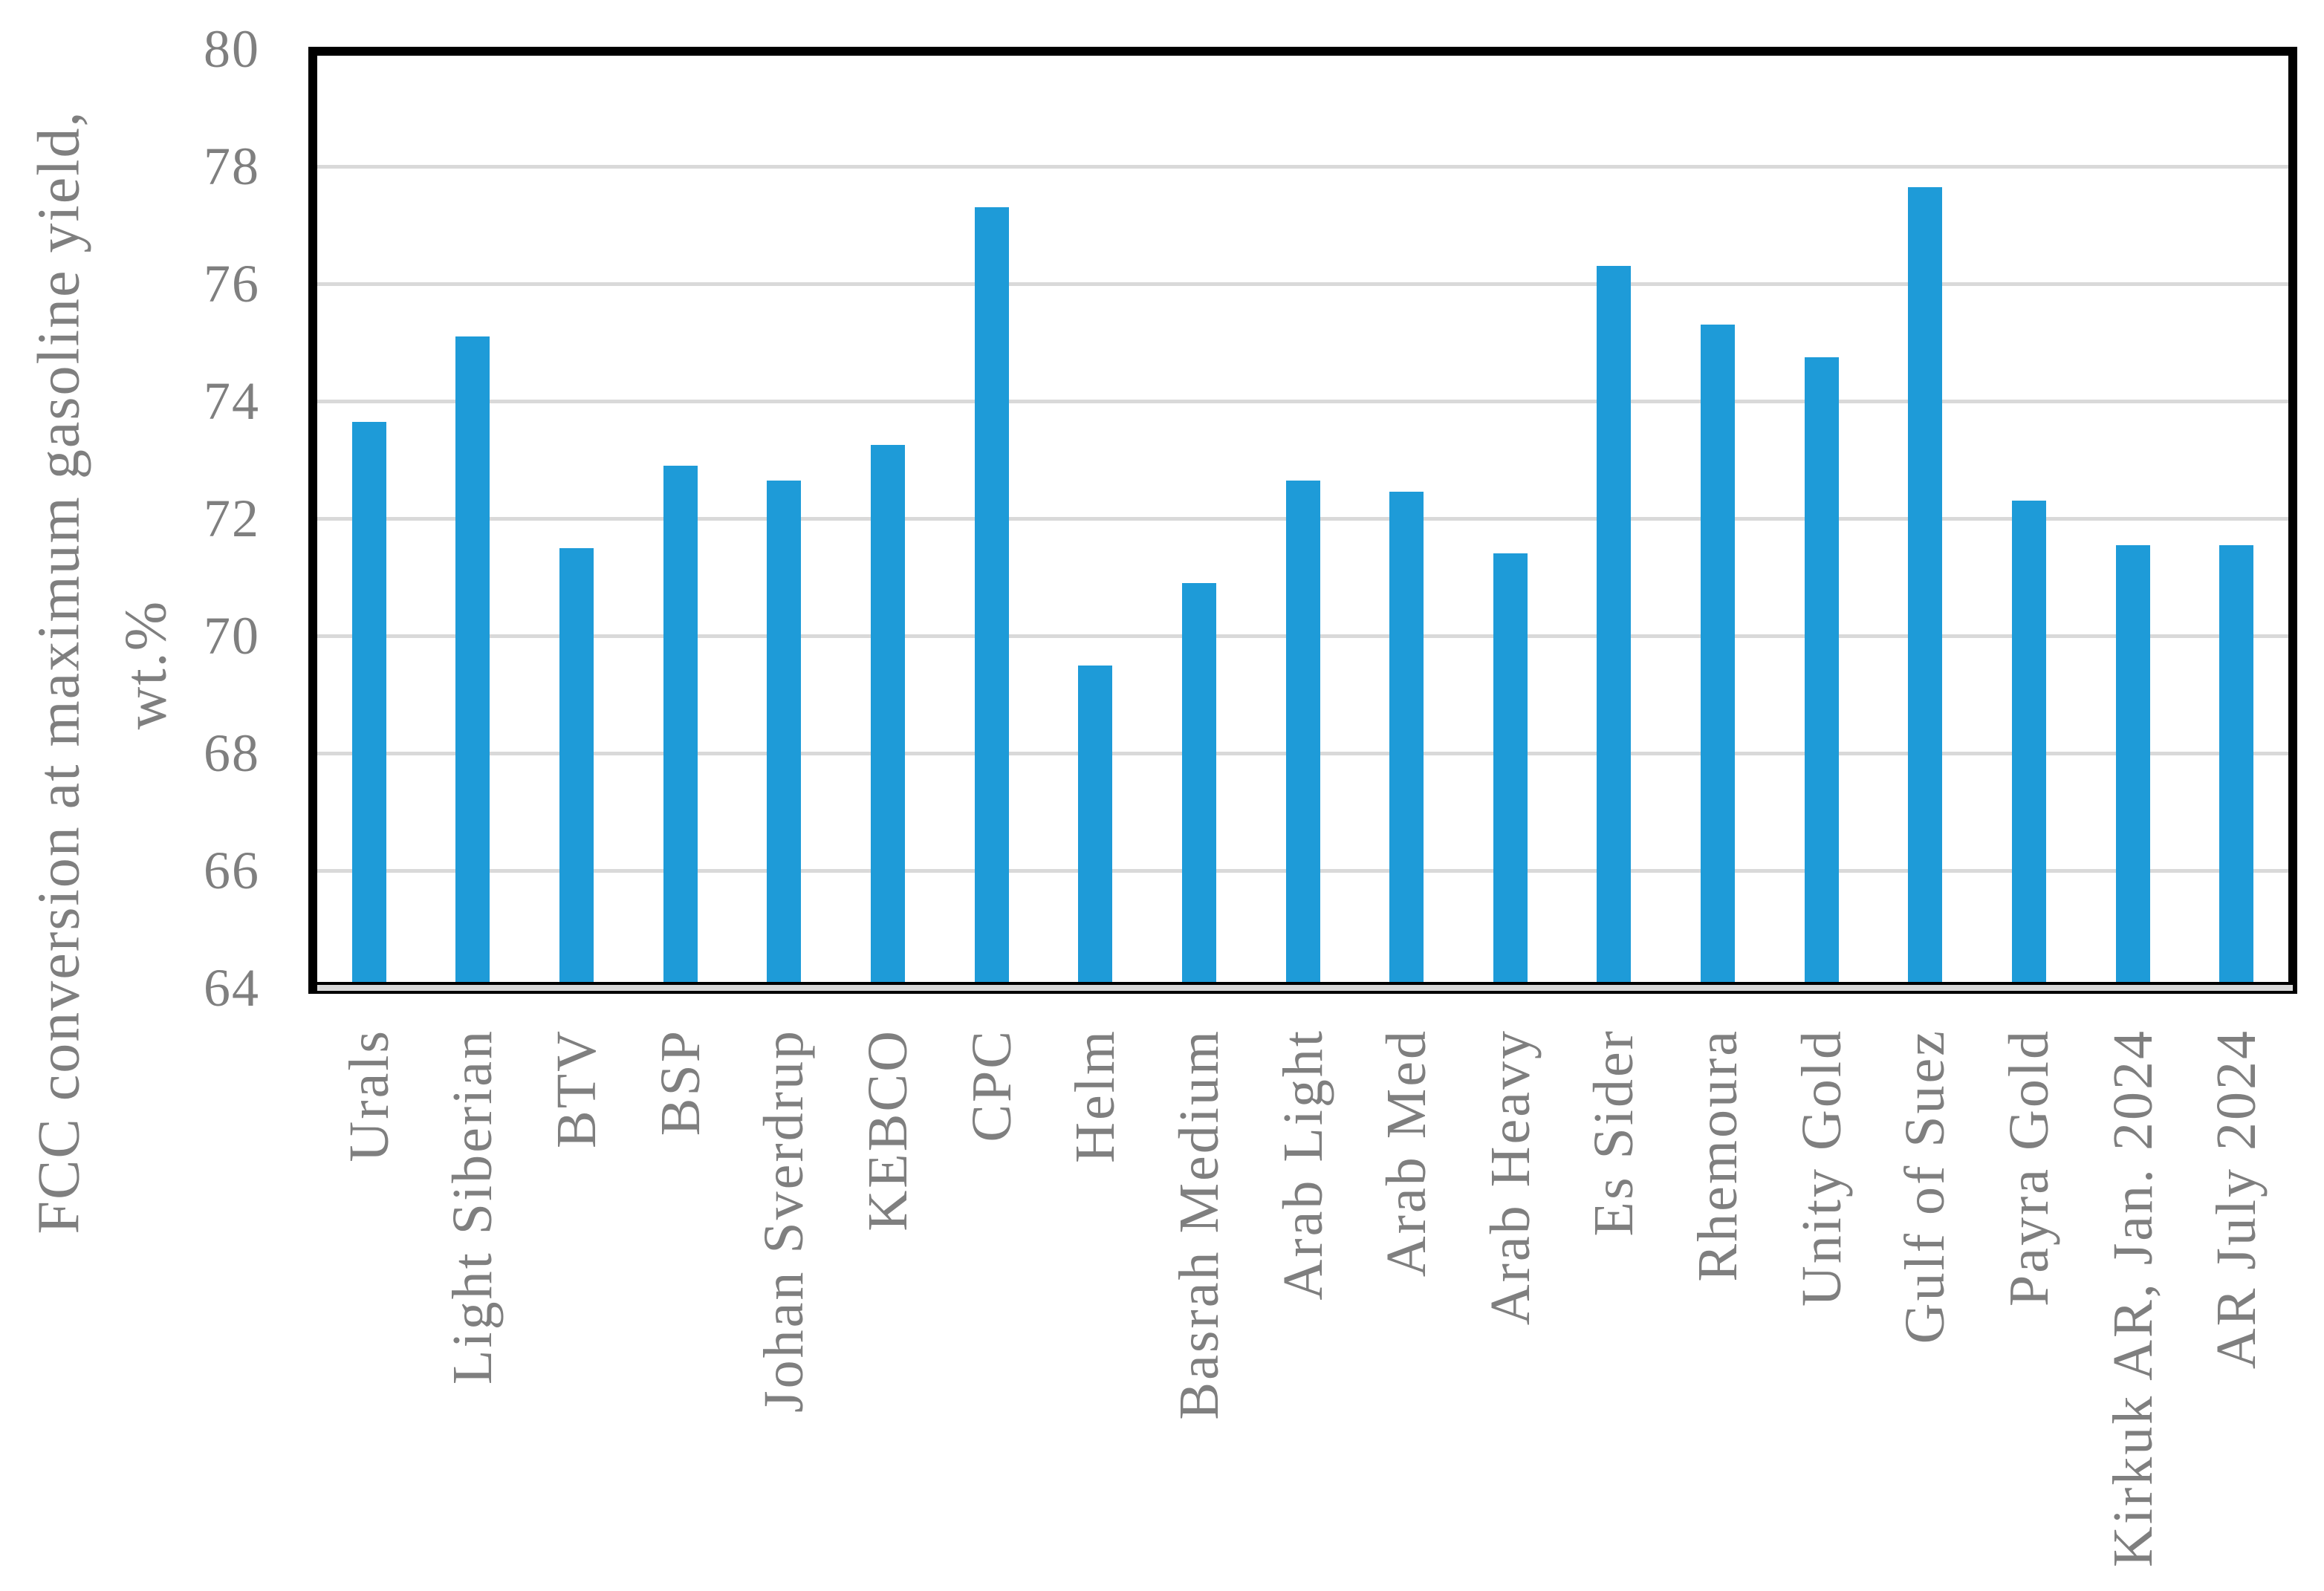 The width and height of the screenshot is (2324, 1591). What do you see at coordinates (1095, 1096) in the screenshot?
I see `x-label-helm: Helm` at bounding box center [1095, 1096].